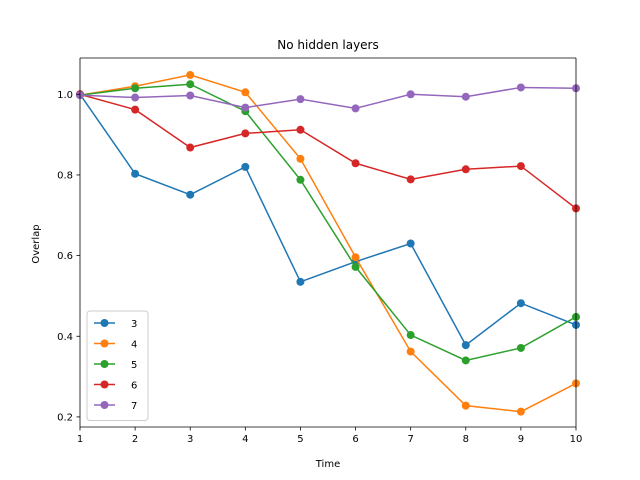 The image size is (640, 480). Describe the element at coordinates (410, 243) in the screenshot. I see `data-point-series-3-x7` at that location.